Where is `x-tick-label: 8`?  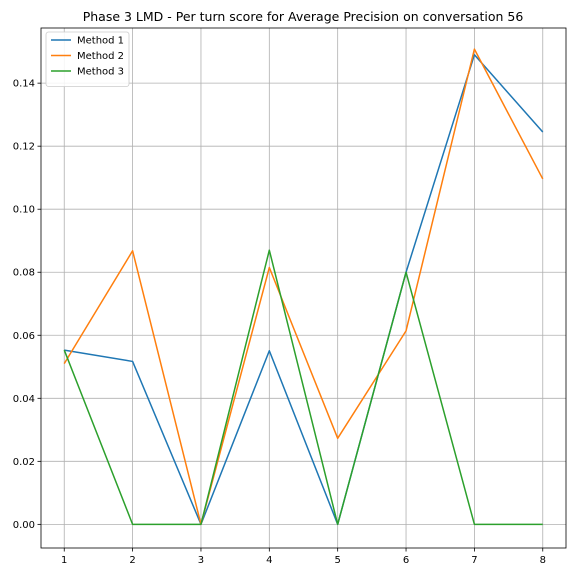
x-tick-label: 8 is located at coordinates (543, 560).